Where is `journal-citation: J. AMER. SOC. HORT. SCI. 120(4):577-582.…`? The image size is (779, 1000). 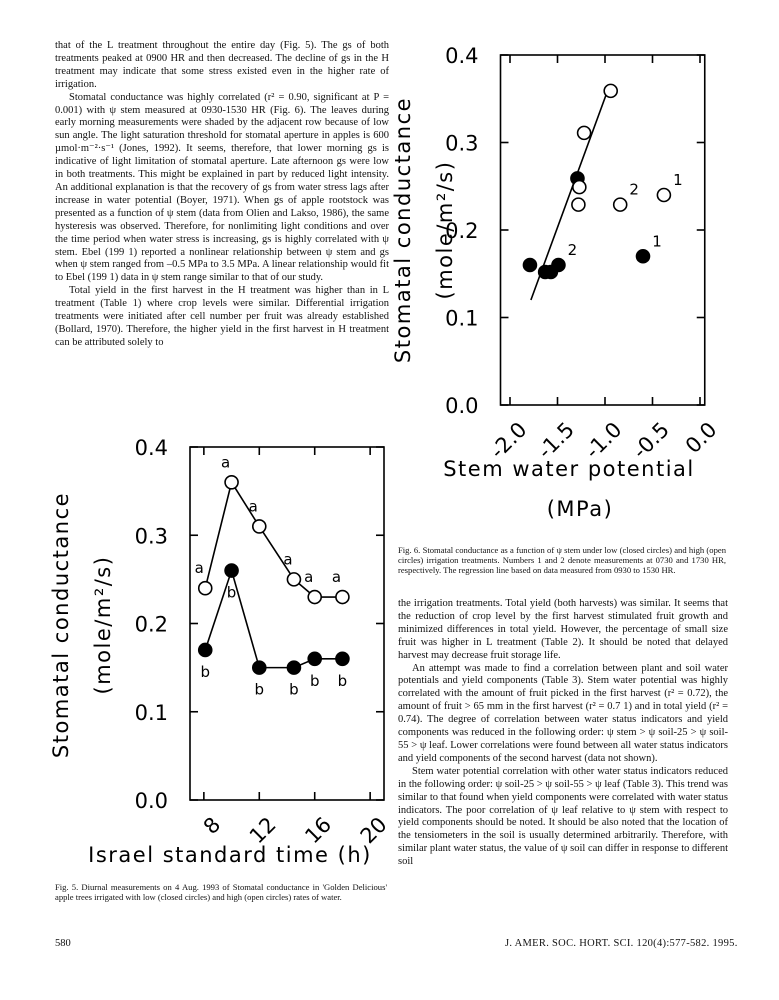
journal-citation: J. AMER. SOC. HORT. SCI. 120(4):577-582.… is located at coordinates (621, 943).